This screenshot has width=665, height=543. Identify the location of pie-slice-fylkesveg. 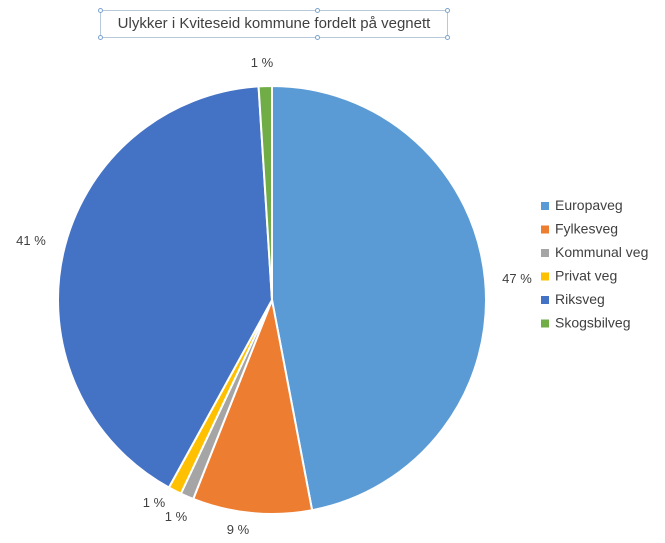
(252, 405).